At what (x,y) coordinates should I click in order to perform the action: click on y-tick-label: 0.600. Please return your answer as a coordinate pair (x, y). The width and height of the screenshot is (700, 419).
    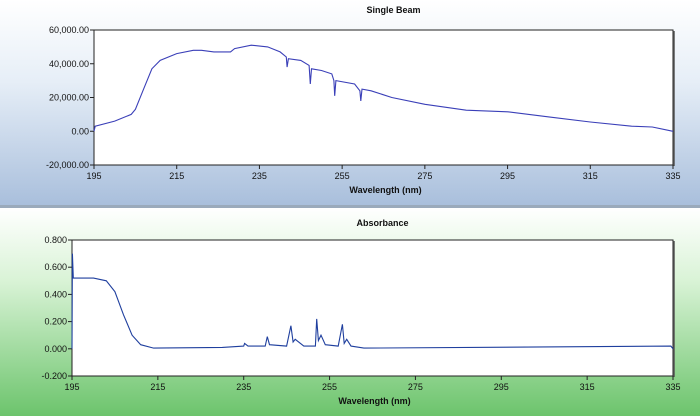
    Looking at the image, I should click on (55, 267).